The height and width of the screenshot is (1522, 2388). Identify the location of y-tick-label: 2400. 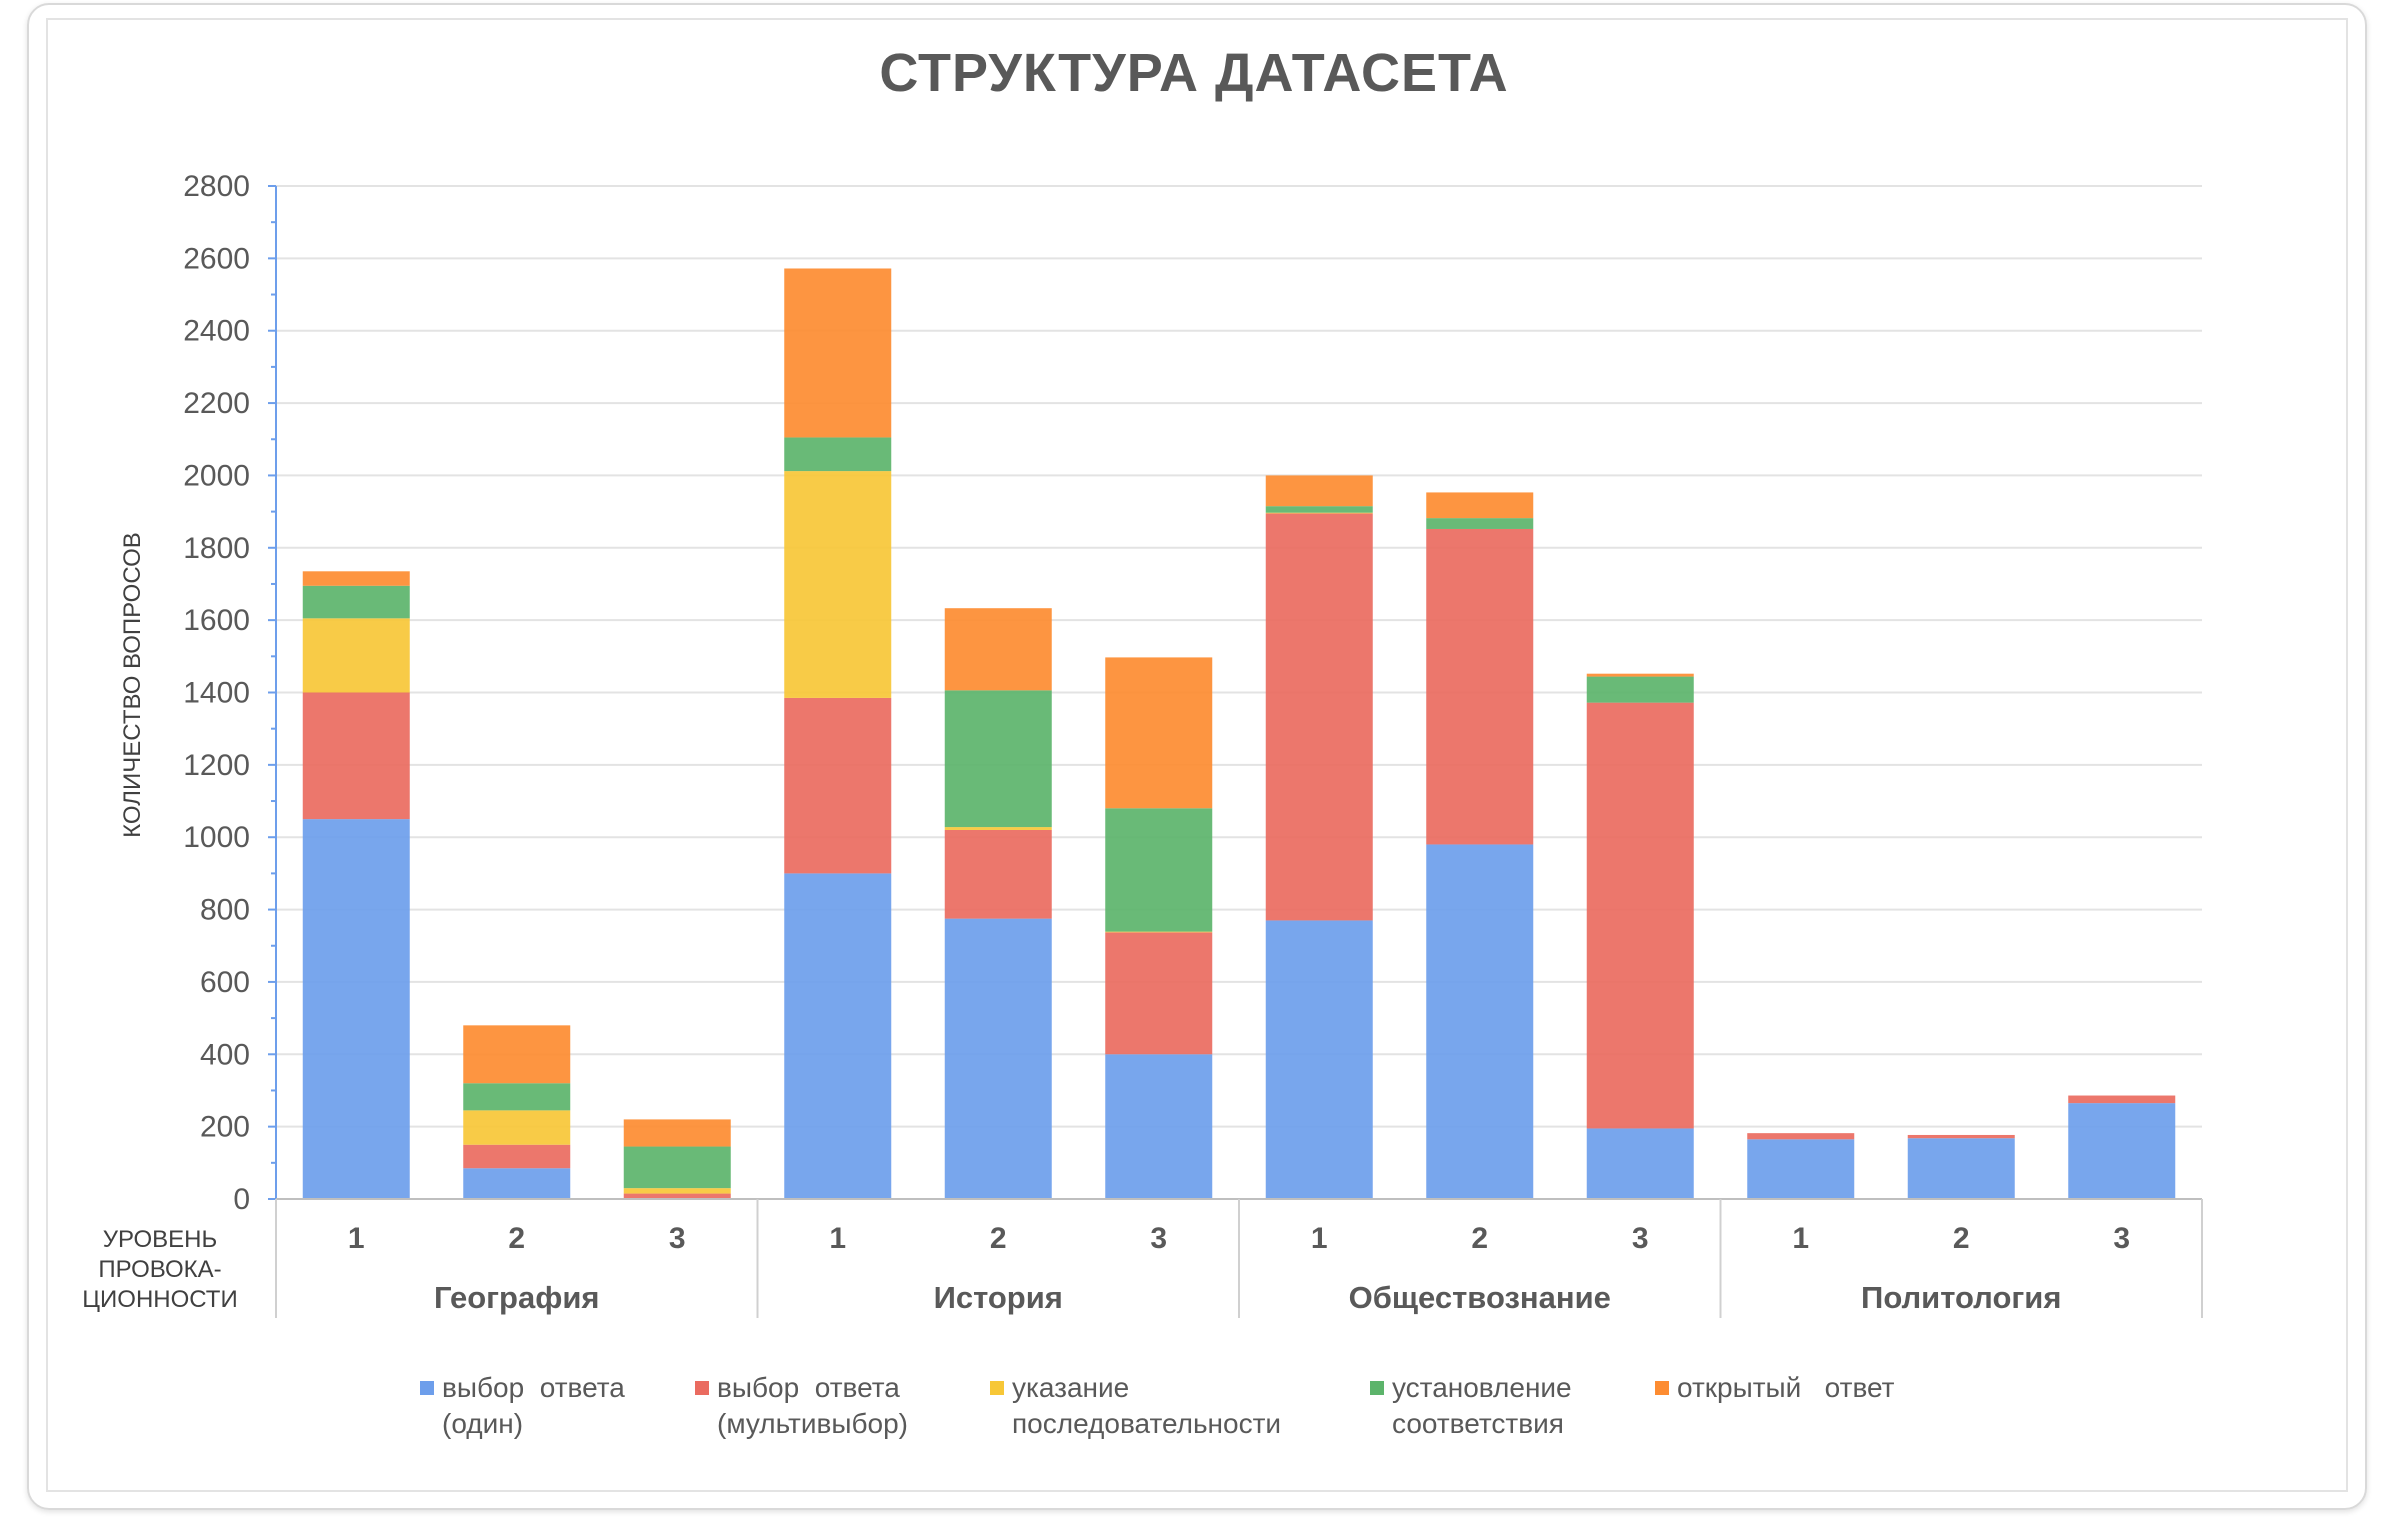
(216, 331).